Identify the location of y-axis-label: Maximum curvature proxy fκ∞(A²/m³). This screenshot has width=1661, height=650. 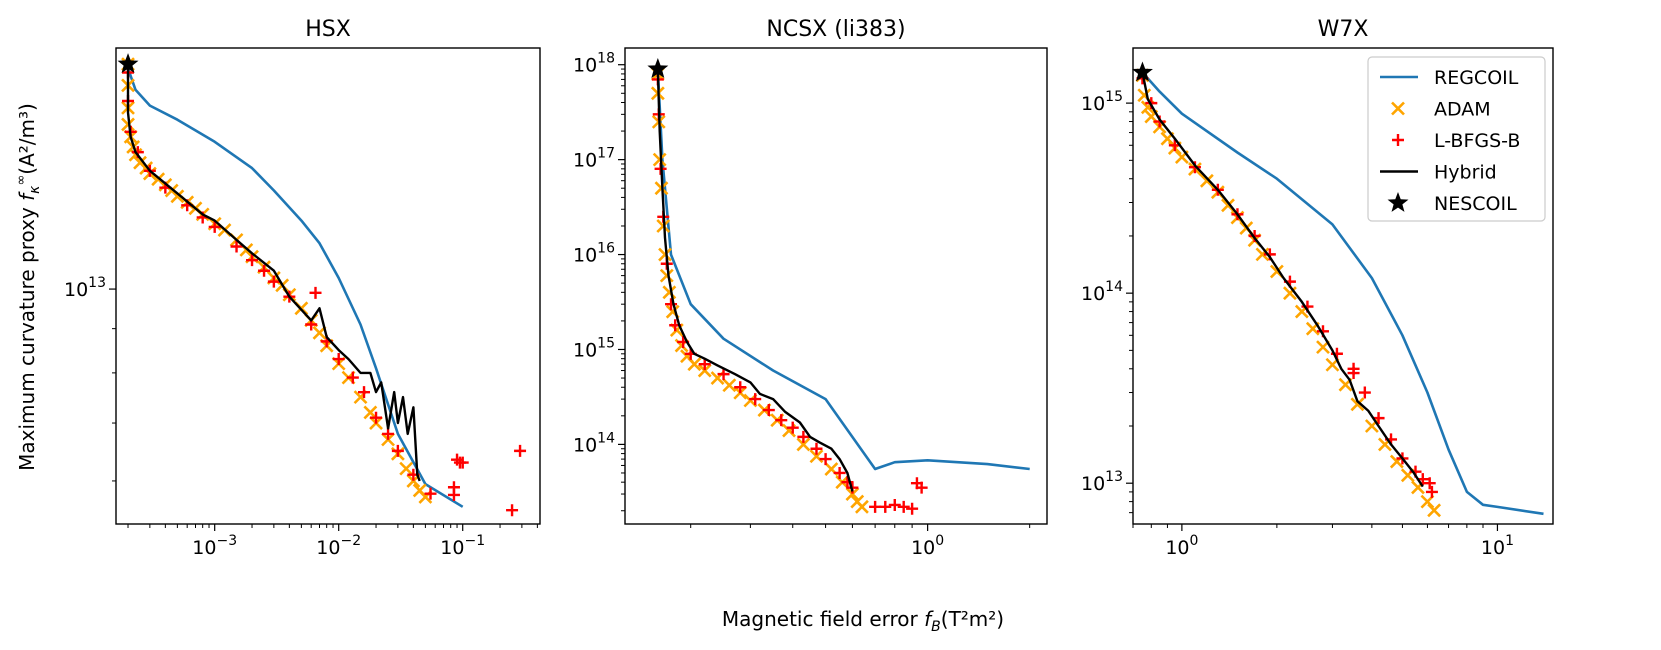
(28, 287).